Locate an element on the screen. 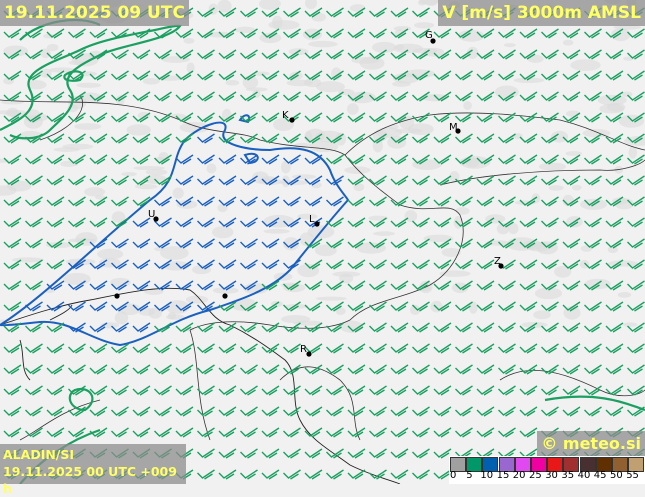 Image resolution: width=645 pixels, height=497 pixels. color-legend: 0 5 10 15 20 25 30 35 40 45 50 55 is located at coordinates (547, 470).